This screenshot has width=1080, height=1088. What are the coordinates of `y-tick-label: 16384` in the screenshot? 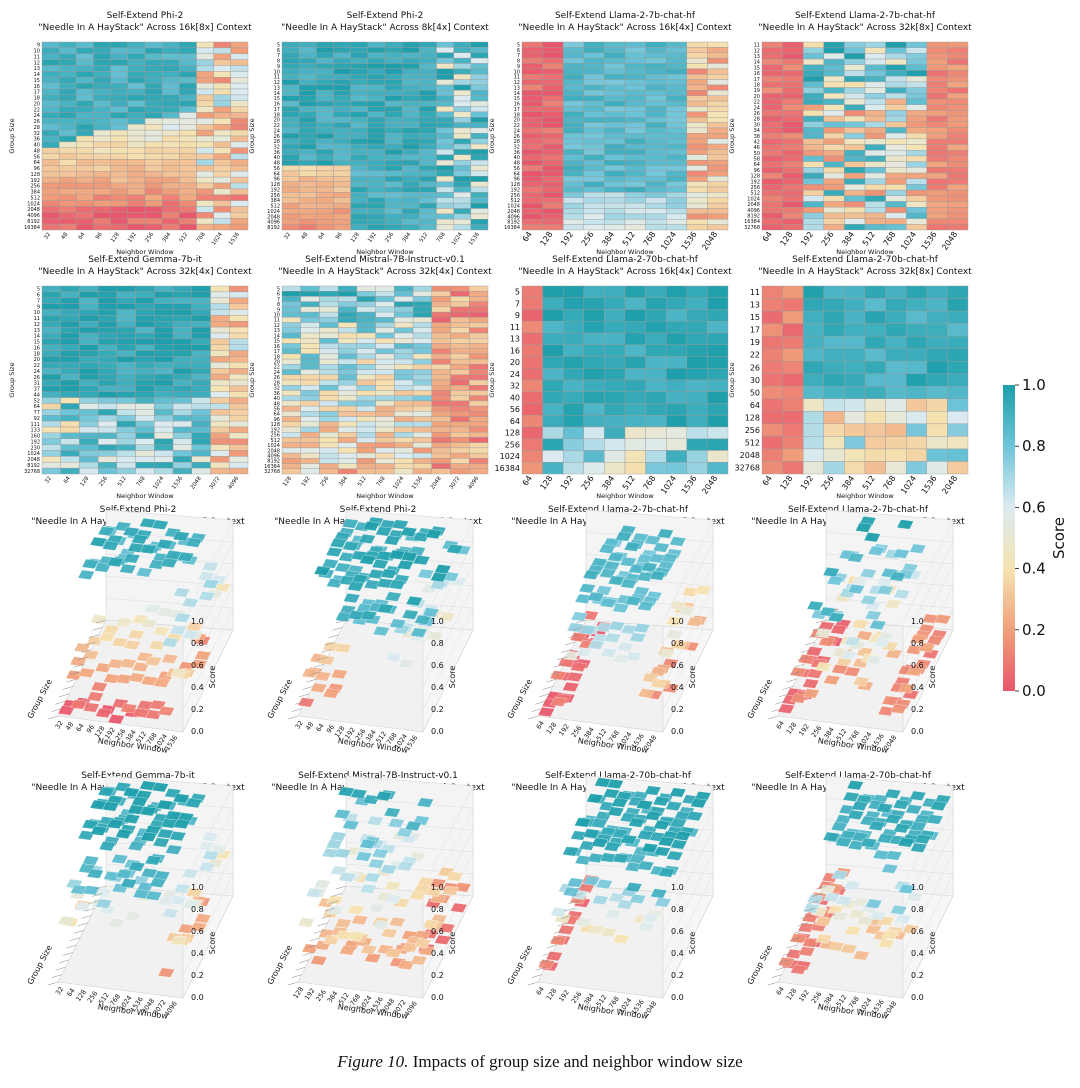 It's located at (32, 228).